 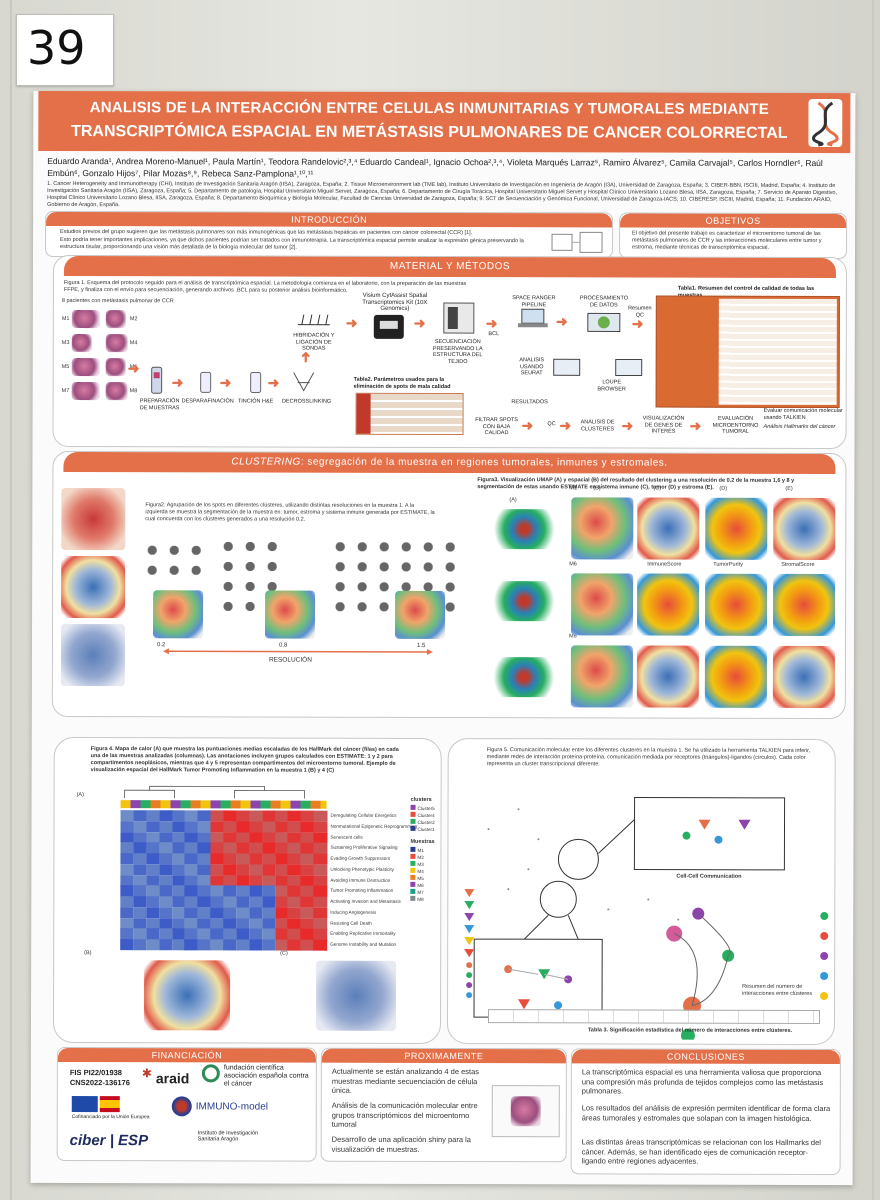 What do you see at coordinates (215, 792) in the screenshot?
I see `dendrogram` at bounding box center [215, 792].